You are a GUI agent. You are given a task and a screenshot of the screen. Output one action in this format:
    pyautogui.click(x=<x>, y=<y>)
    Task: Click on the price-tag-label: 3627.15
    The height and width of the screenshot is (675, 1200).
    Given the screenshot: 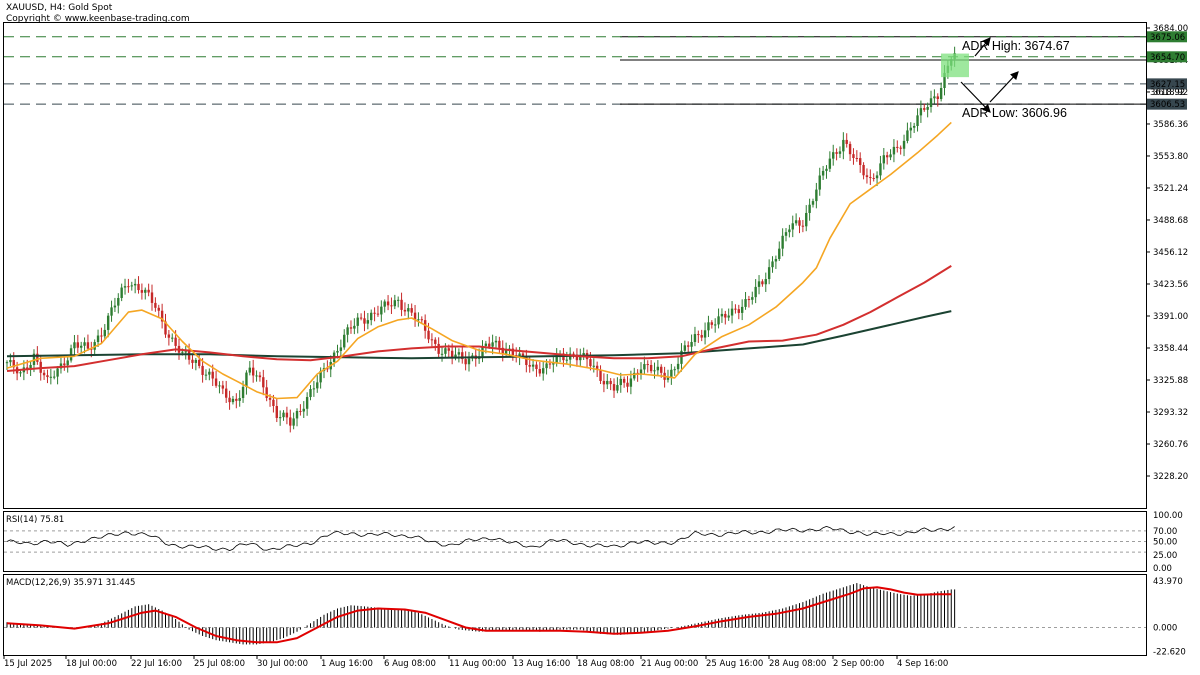 What is the action you would take?
    pyautogui.click(x=1167, y=85)
    